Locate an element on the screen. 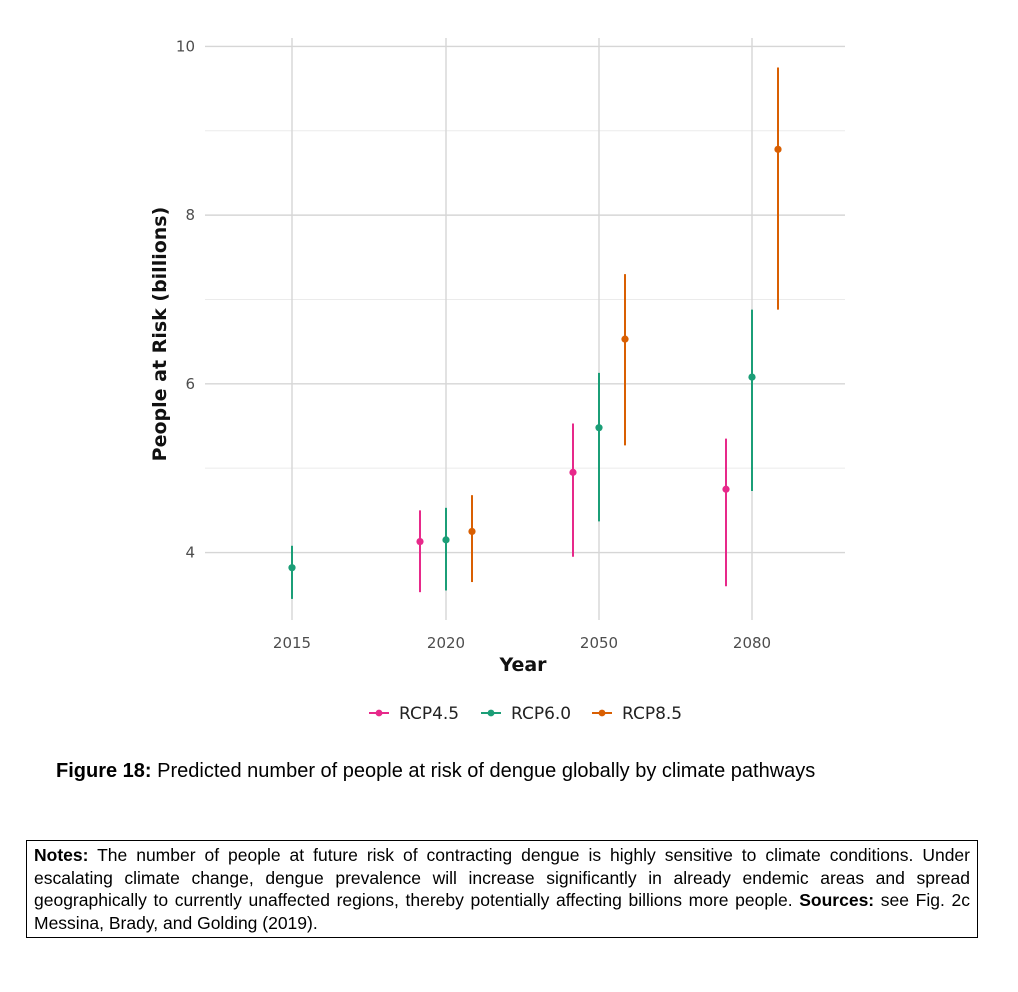 The image size is (1018, 992). legend-item: RCP6.0 is located at coordinates (526, 714).